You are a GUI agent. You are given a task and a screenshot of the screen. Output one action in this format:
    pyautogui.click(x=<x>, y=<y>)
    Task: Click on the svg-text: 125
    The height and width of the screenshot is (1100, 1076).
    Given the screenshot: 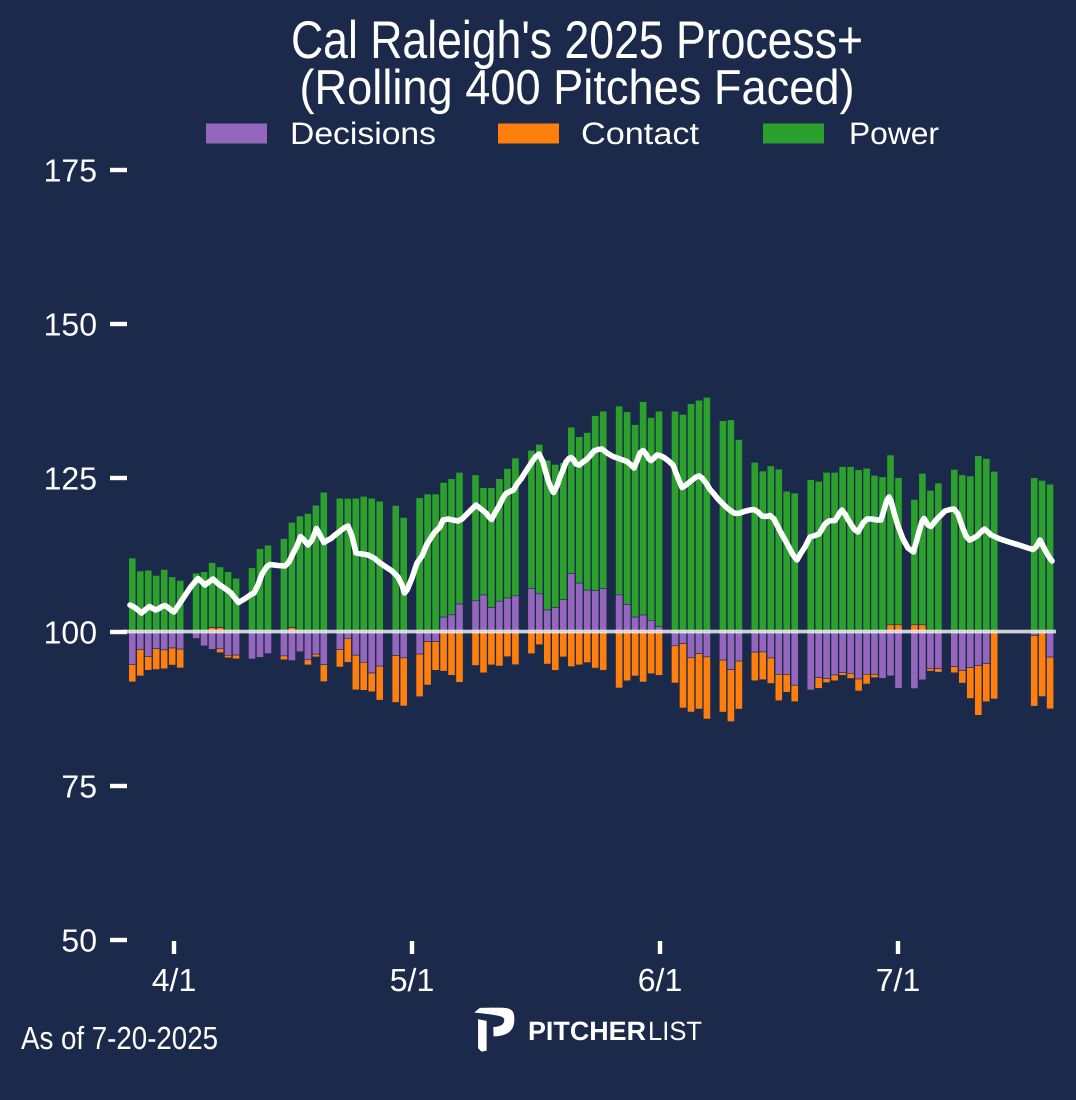 What is the action you would take?
    pyautogui.click(x=70, y=479)
    